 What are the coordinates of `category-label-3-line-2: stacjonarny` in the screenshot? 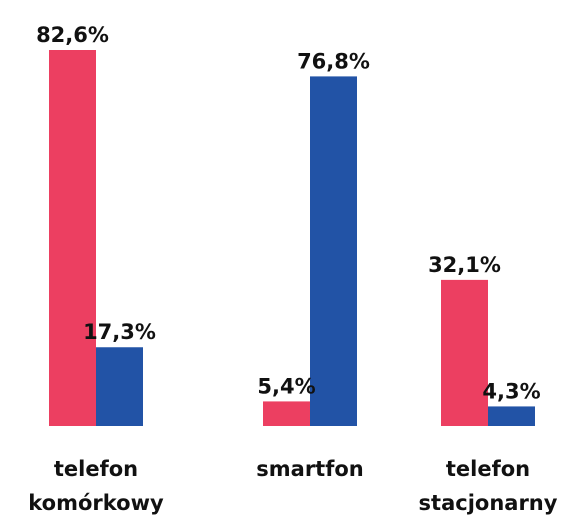 It's located at (488, 503).